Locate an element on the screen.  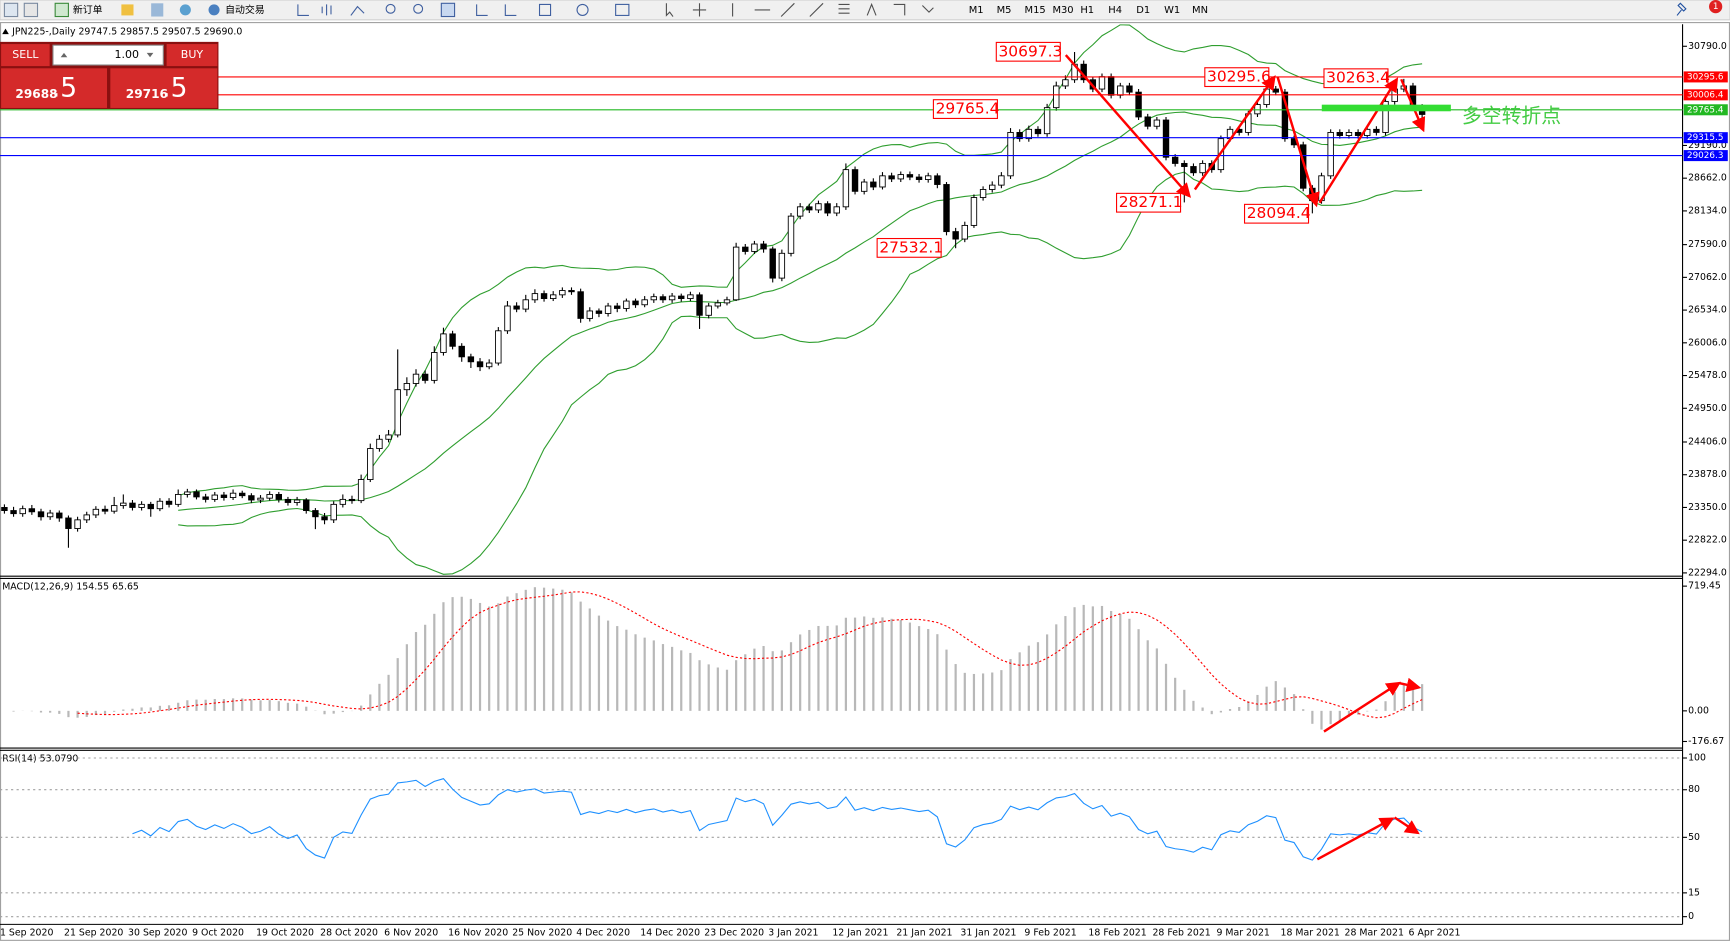
notification-badge is located at coordinates (1716, 7).